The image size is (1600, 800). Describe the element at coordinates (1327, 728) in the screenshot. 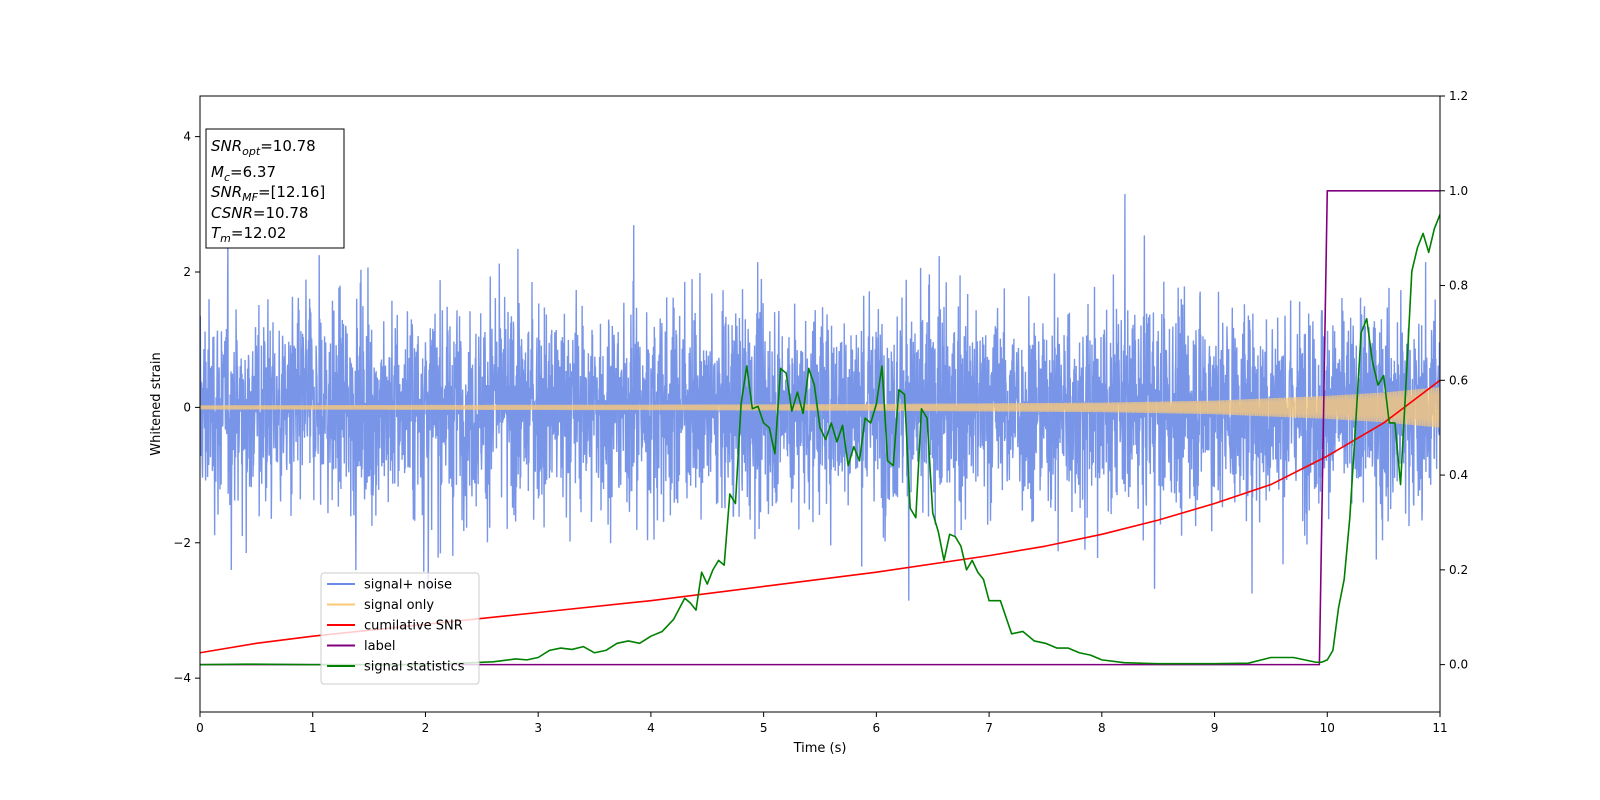

I see `x-tick-label: 10` at that location.